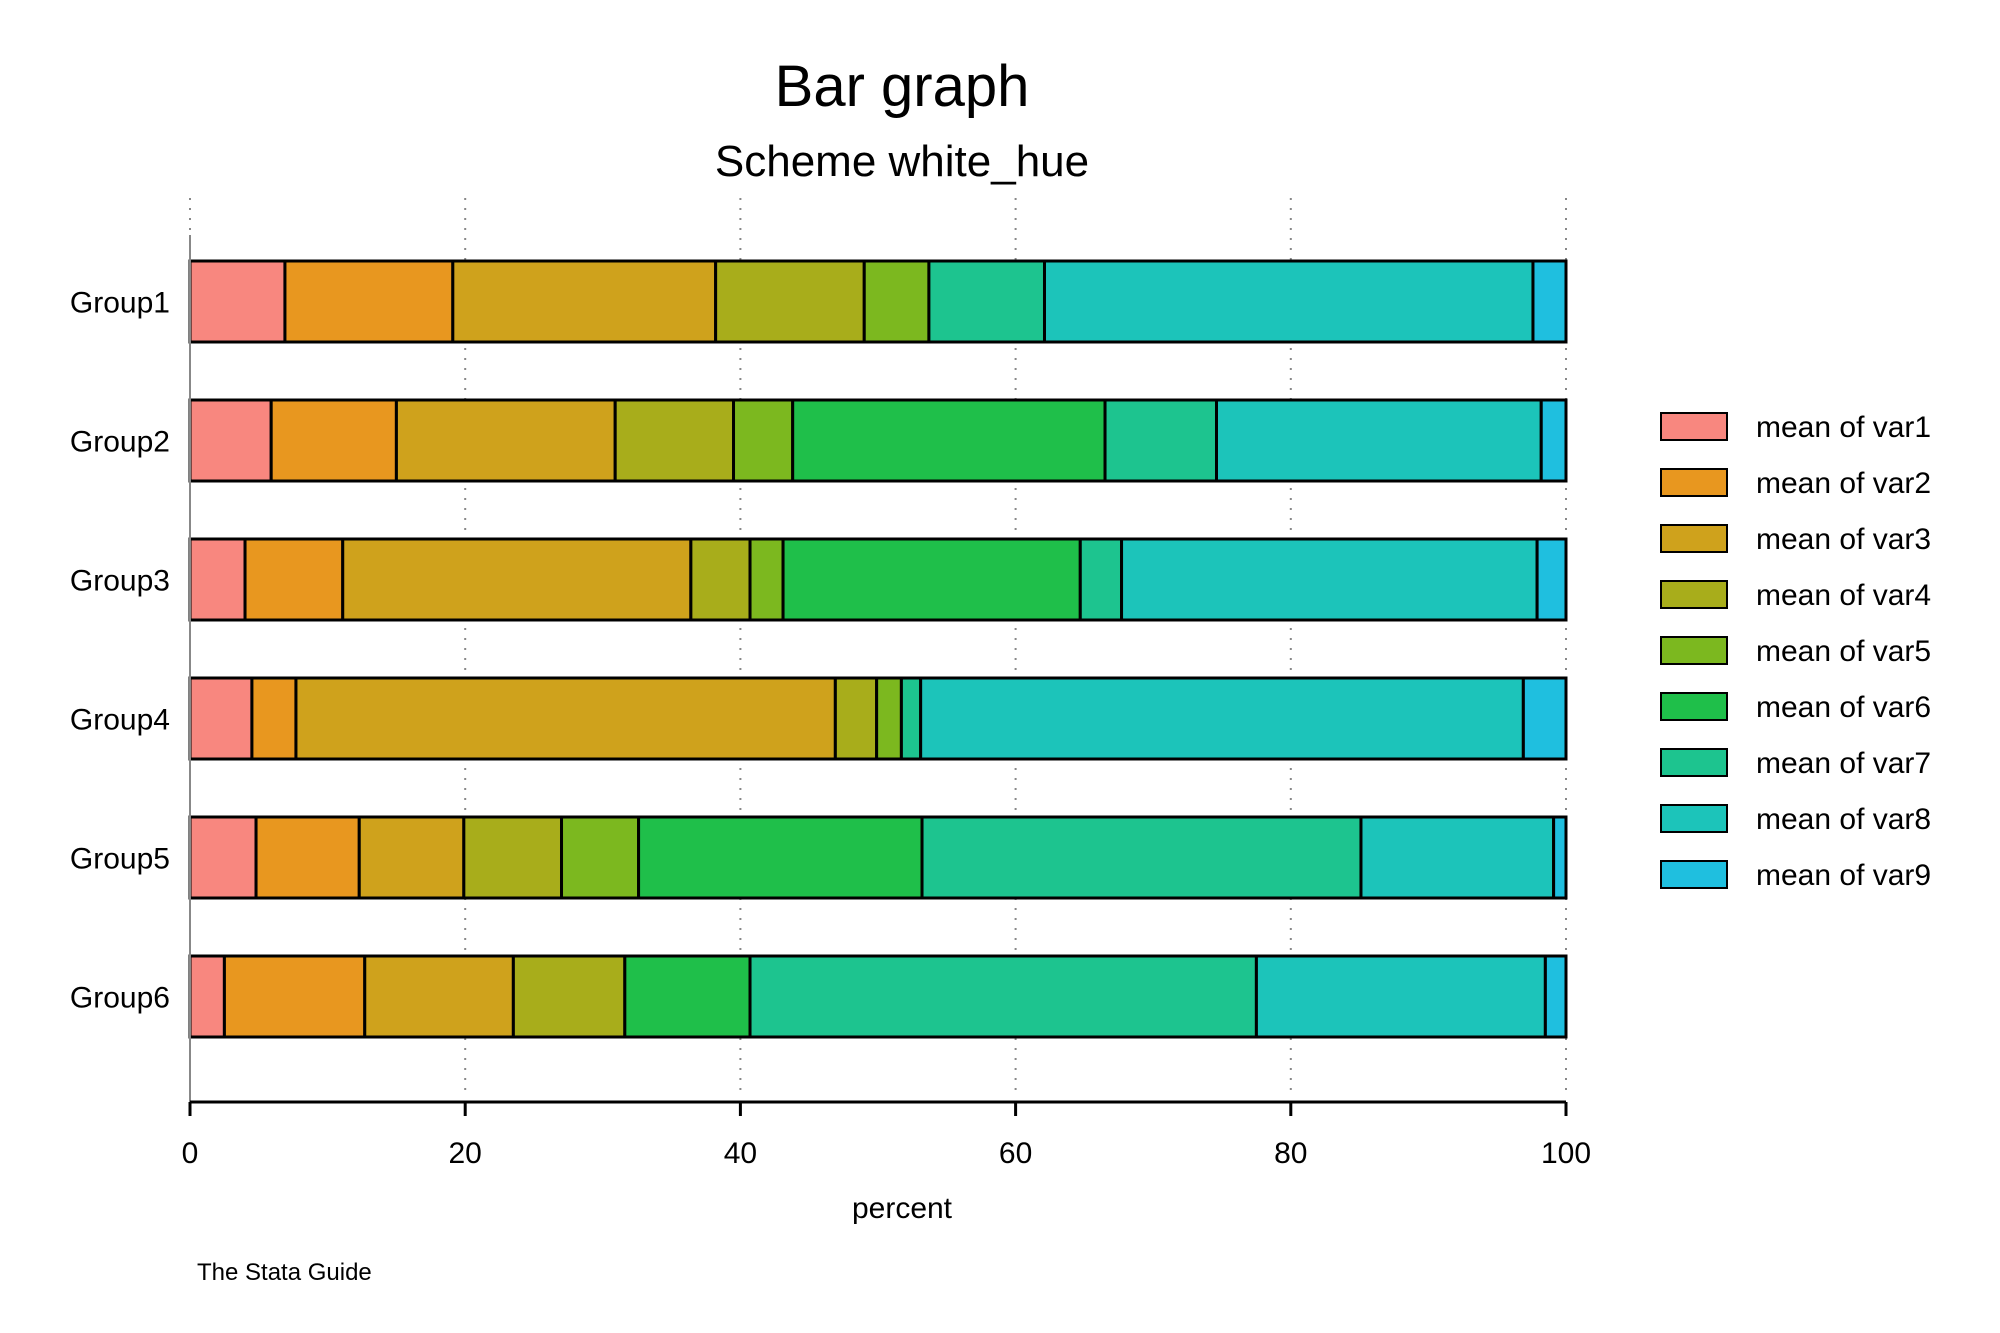 This screenshot has width=2000, height=1333. Describe the element at coordinates (120, 651) in the screenshot. I see `category-labels: Group1 Group2 Group3 Group4 Group5 Group6` at that location.